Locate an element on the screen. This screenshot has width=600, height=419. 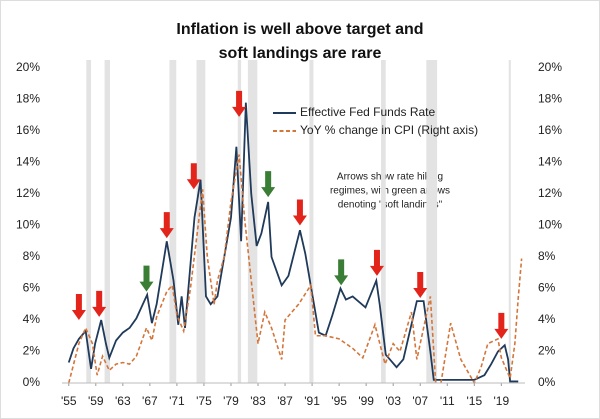
y2-tick-label: 4% is located at coordinates (547, 319).